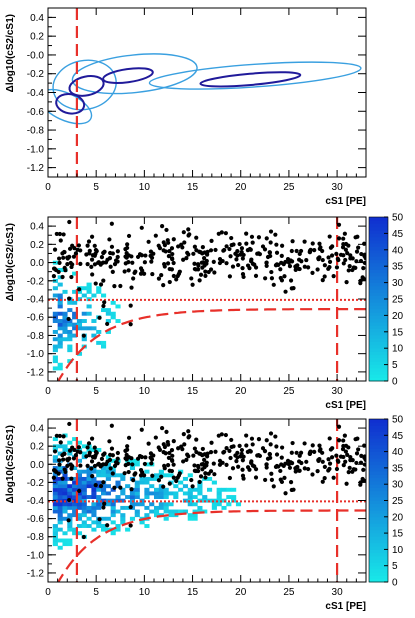  I want to click on colorbar-tick-label: 10, so click(398, 550).